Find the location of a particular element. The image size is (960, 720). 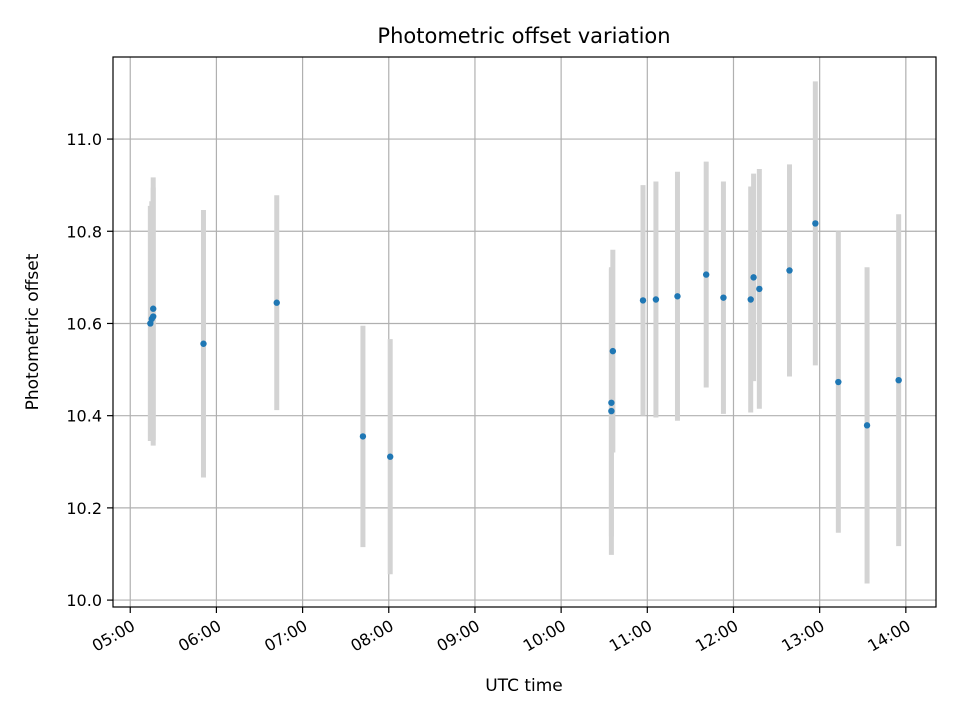

y-axis-ticks: 10.0 10.2 10.4 10.6 10.8 11.0 is located at coordinates (89, 370).